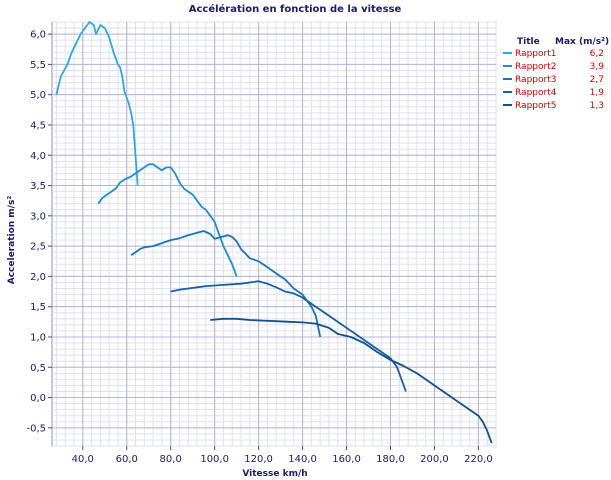 This screenshot has width=611, height=480. Describe the element at coordinates (38, 216) in the screenshot. I see `y-tick-label: 3,0` at that location.